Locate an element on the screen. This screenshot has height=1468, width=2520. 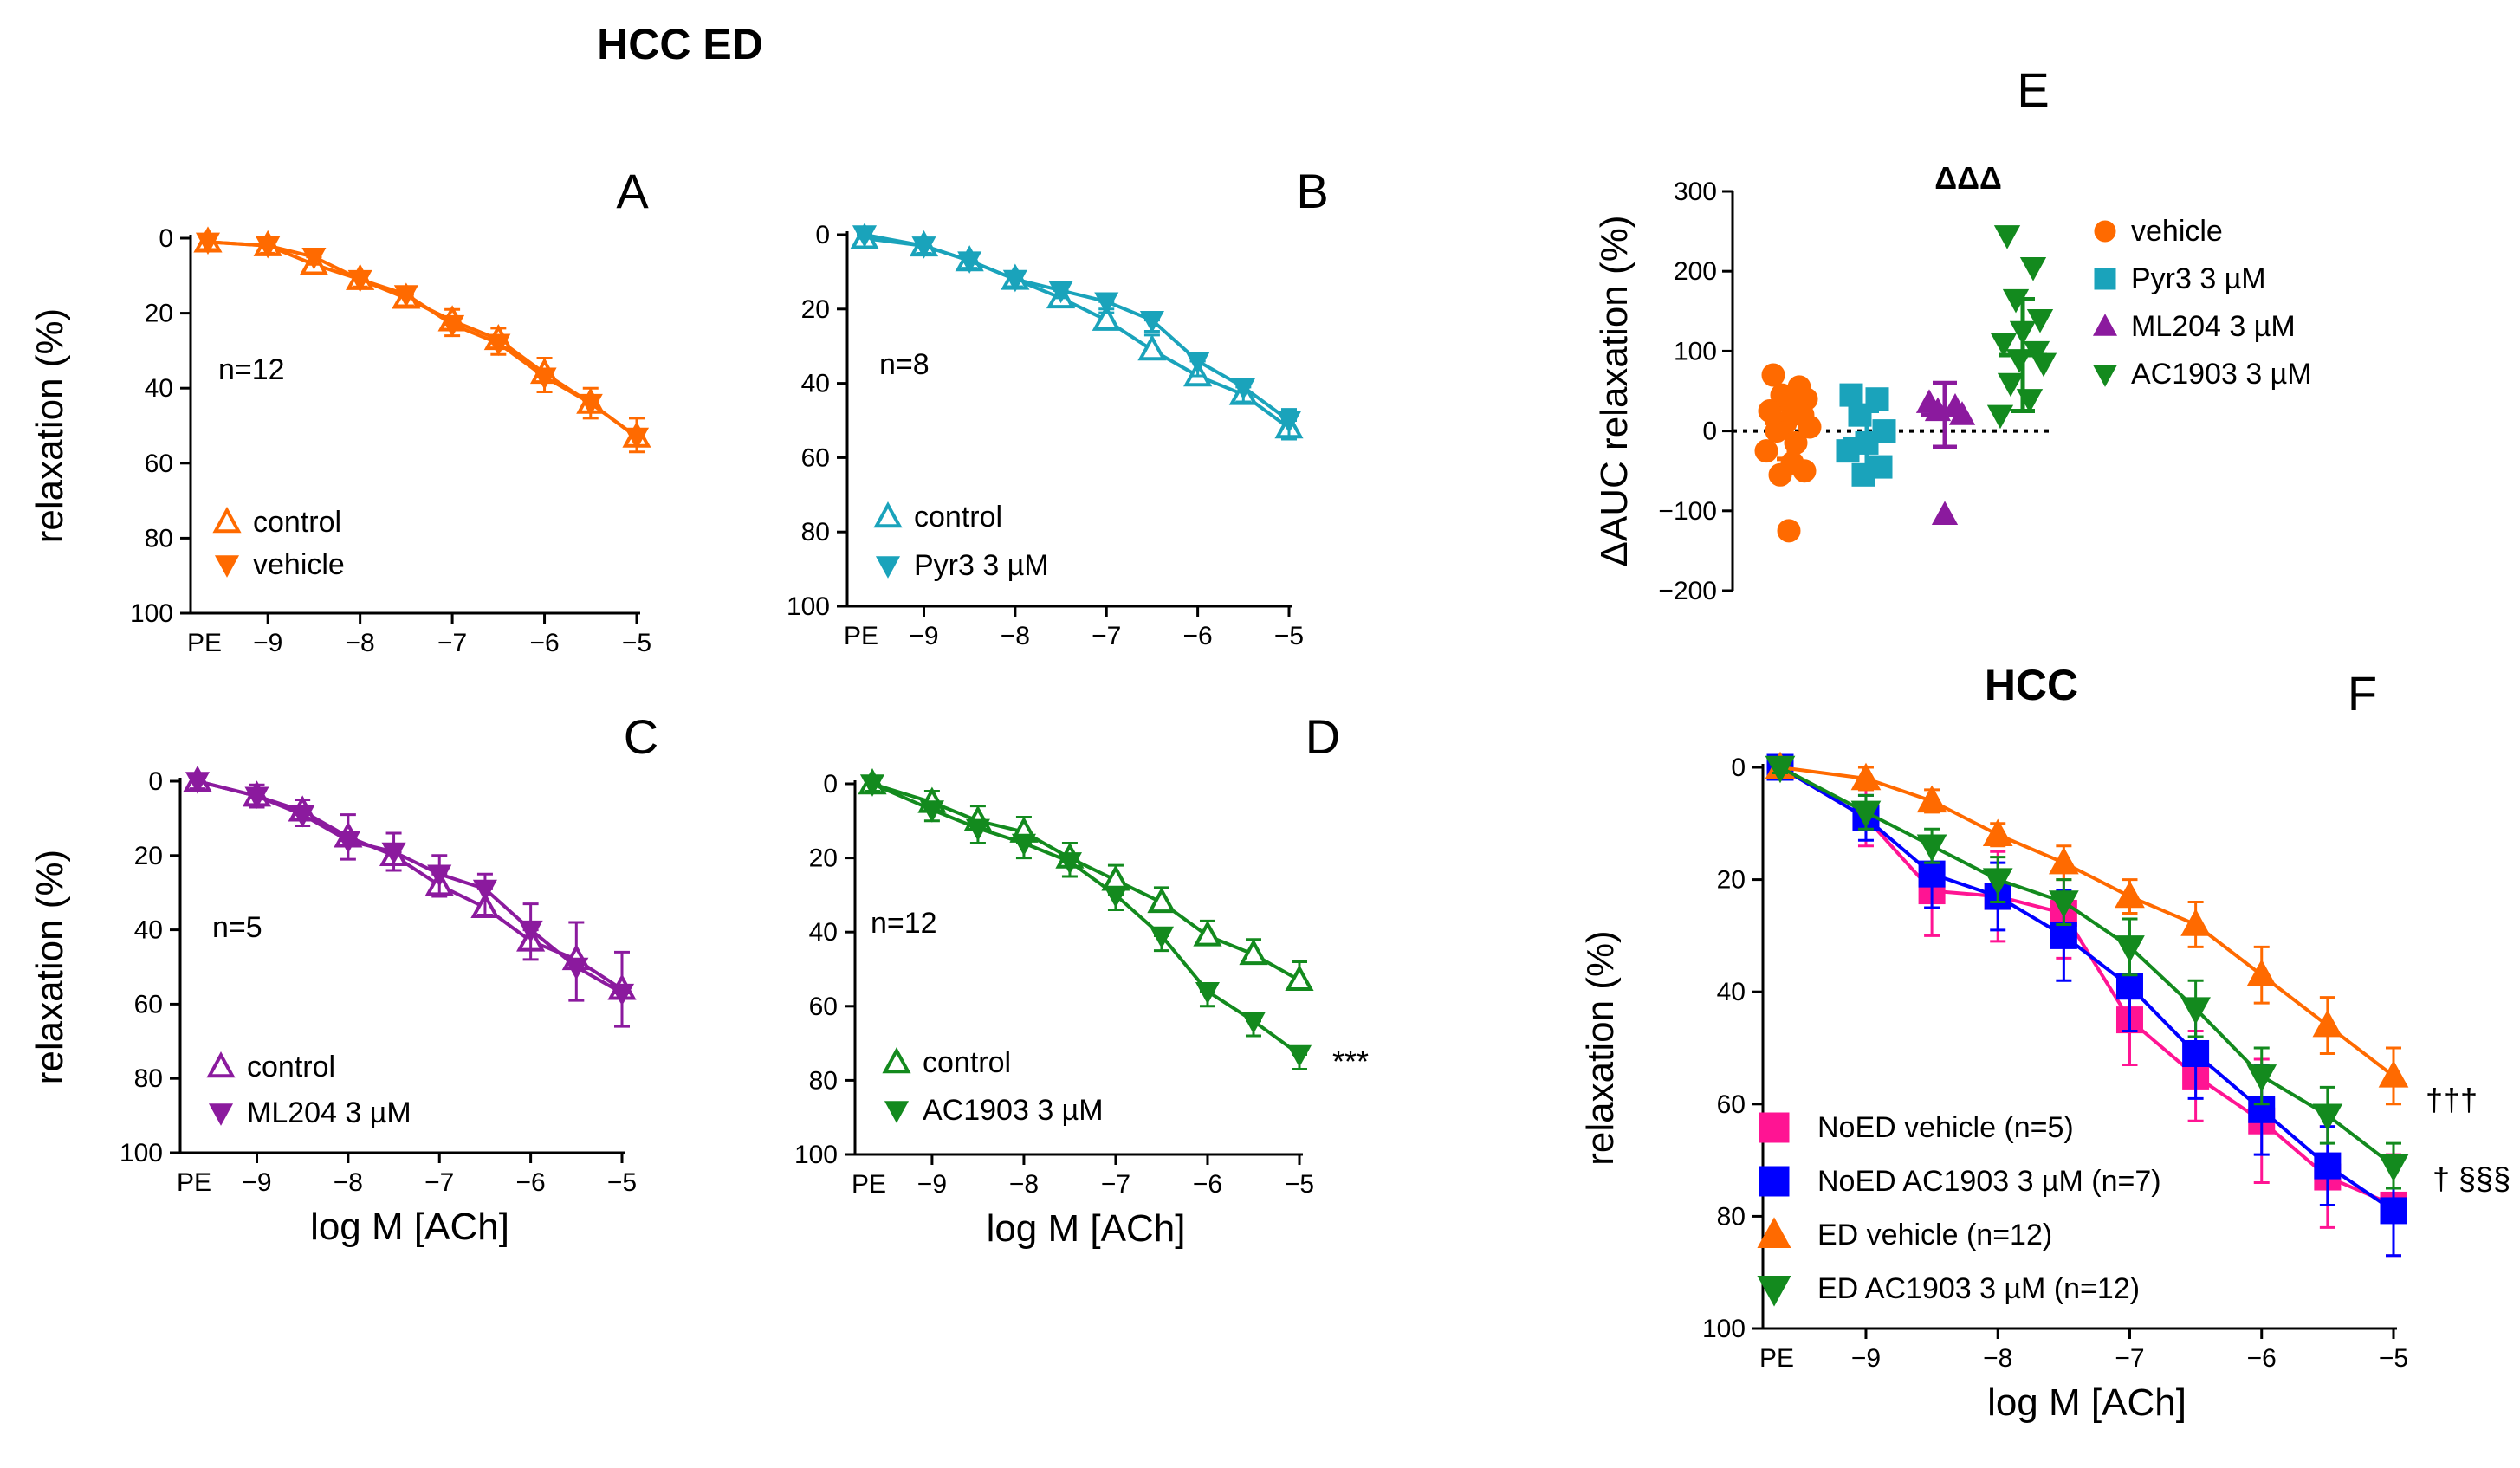
panel-label: F is located at coordinates (2362, 694).